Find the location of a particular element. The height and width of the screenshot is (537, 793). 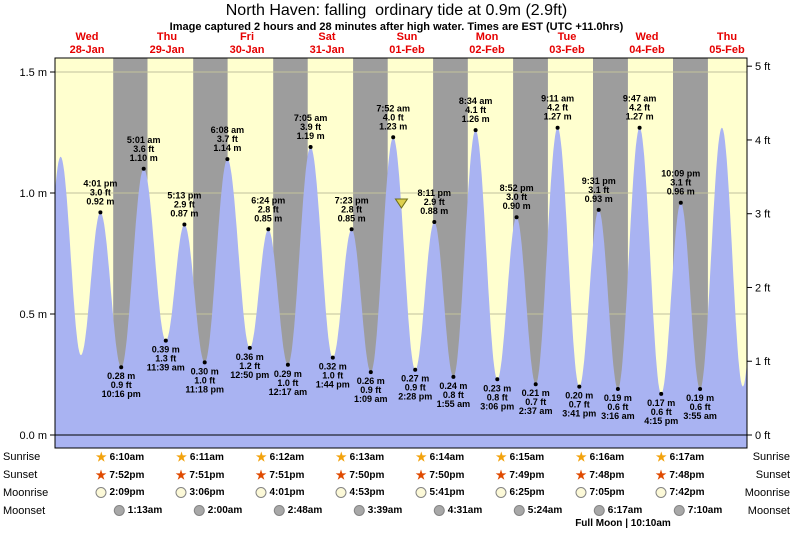

day-label: Sun 01-Feb is located at coordinates (407, 43).